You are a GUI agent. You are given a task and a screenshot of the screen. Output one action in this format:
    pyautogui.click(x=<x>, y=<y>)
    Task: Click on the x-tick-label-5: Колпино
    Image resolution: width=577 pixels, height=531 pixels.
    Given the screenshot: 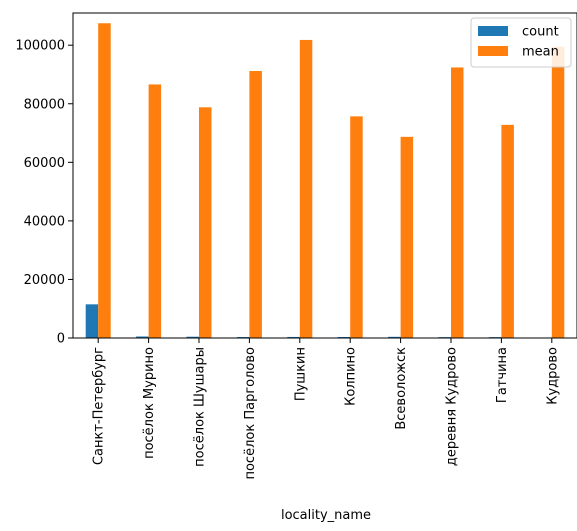 What is the action you would take?
    pyautogui.click(x=351, y=376)
    